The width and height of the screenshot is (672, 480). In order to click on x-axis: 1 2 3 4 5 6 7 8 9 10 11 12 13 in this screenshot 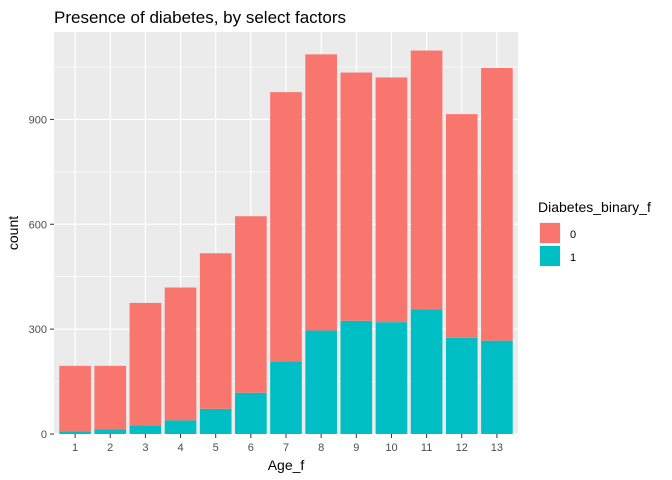, I will do `click(287, 444)`.